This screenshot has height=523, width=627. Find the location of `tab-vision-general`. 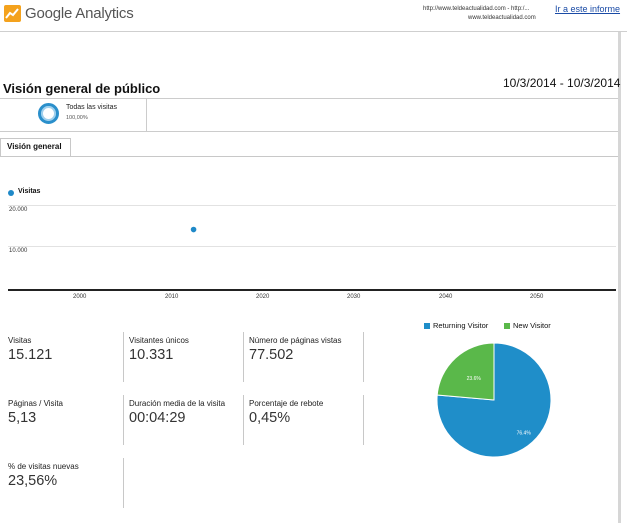

tab-vision-general is located at coordinates (35, 147).